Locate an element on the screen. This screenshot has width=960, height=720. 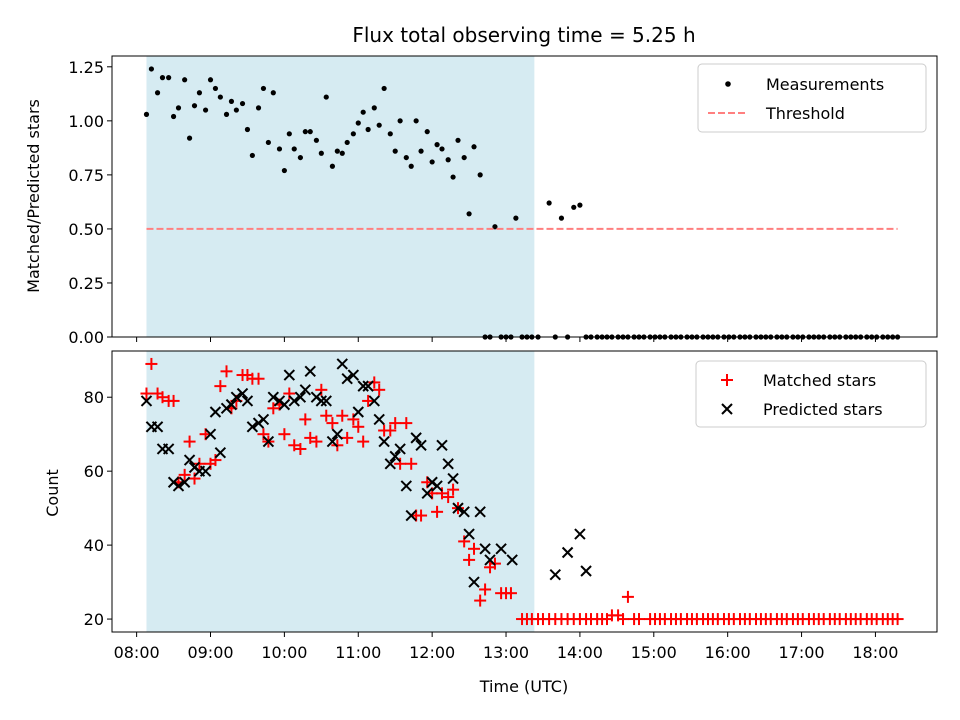
x-tick-label: 15:00 is located at coordinates (654, 652).